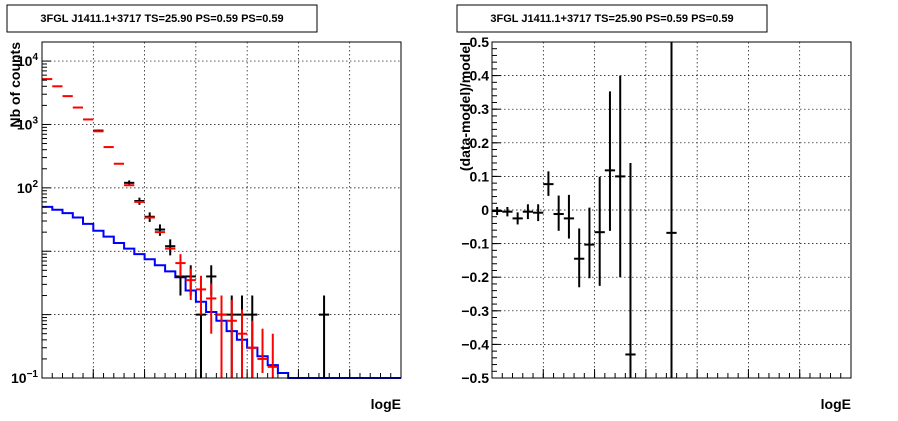  What do you see at coordinates (28, 60) in the screenshot?
I see `y-tick-label: 10⁴` at bounding box center [28, 60].